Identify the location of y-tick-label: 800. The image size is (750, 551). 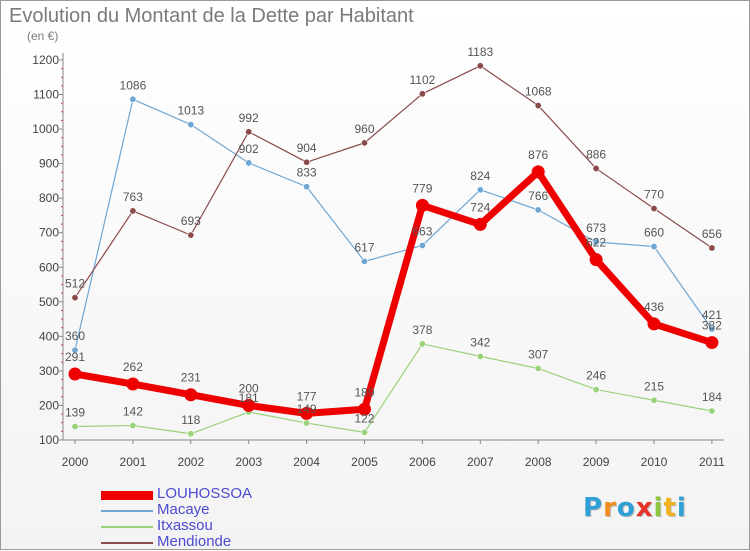
(49, 198).